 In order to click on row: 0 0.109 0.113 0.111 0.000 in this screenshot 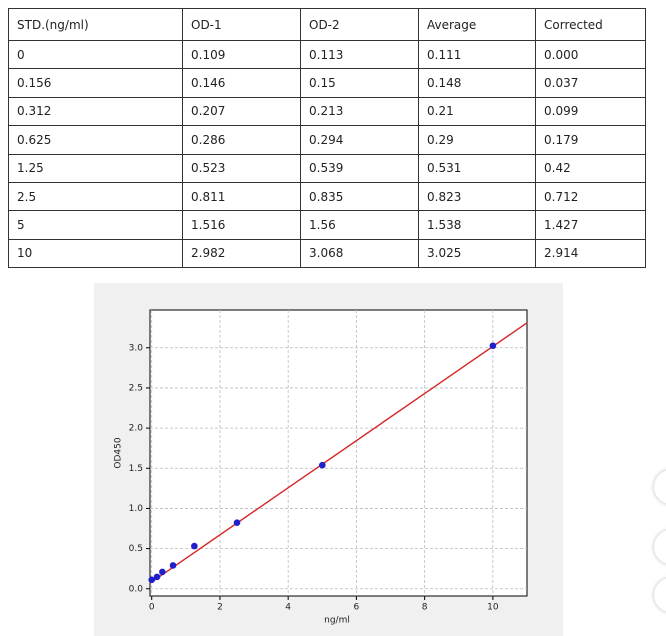, I will do `click(327, 54)`.